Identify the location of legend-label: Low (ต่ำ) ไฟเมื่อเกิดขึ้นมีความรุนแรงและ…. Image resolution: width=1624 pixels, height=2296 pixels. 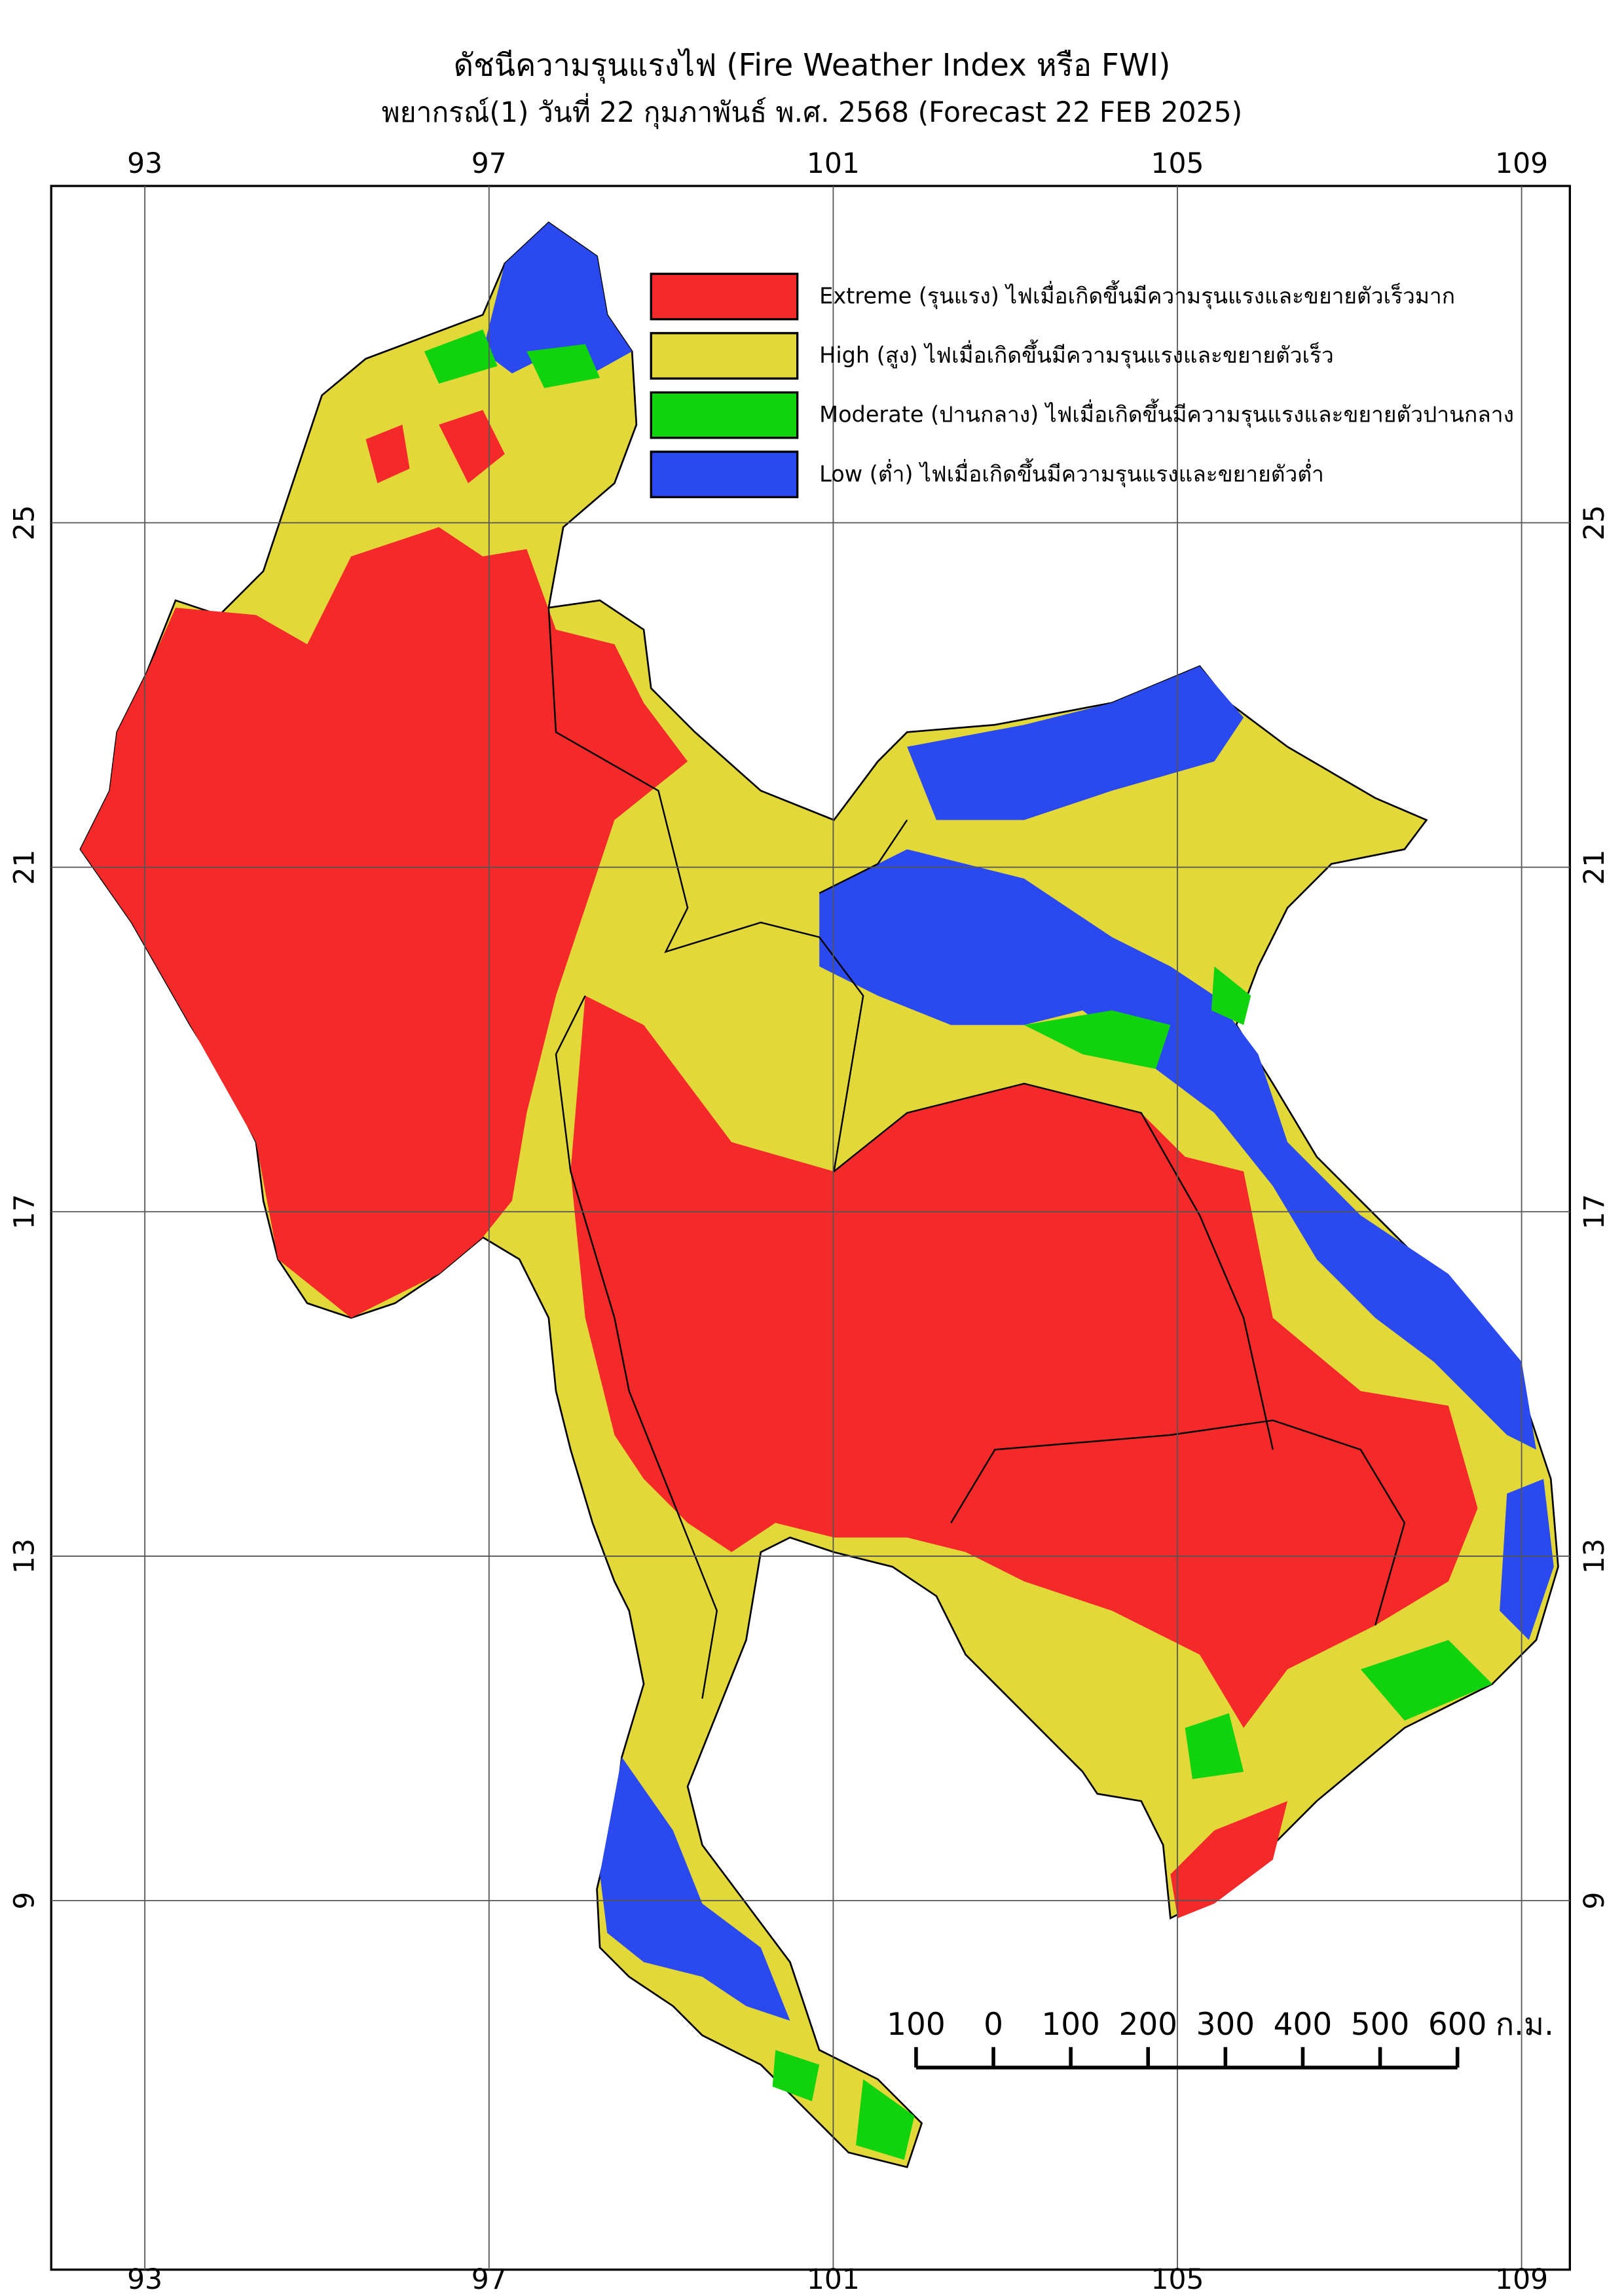
(1071, 472).